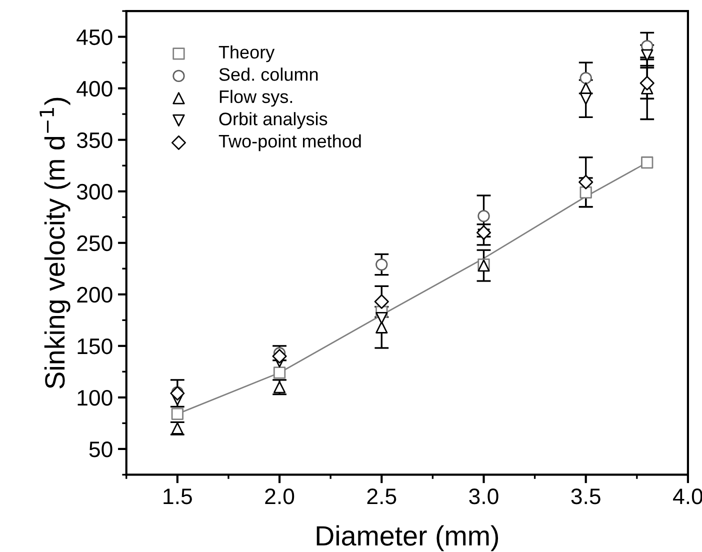  Describe the element at coordinates (381, 496) in the screenshot. I see `x-tick-label: 2.5` at that location.